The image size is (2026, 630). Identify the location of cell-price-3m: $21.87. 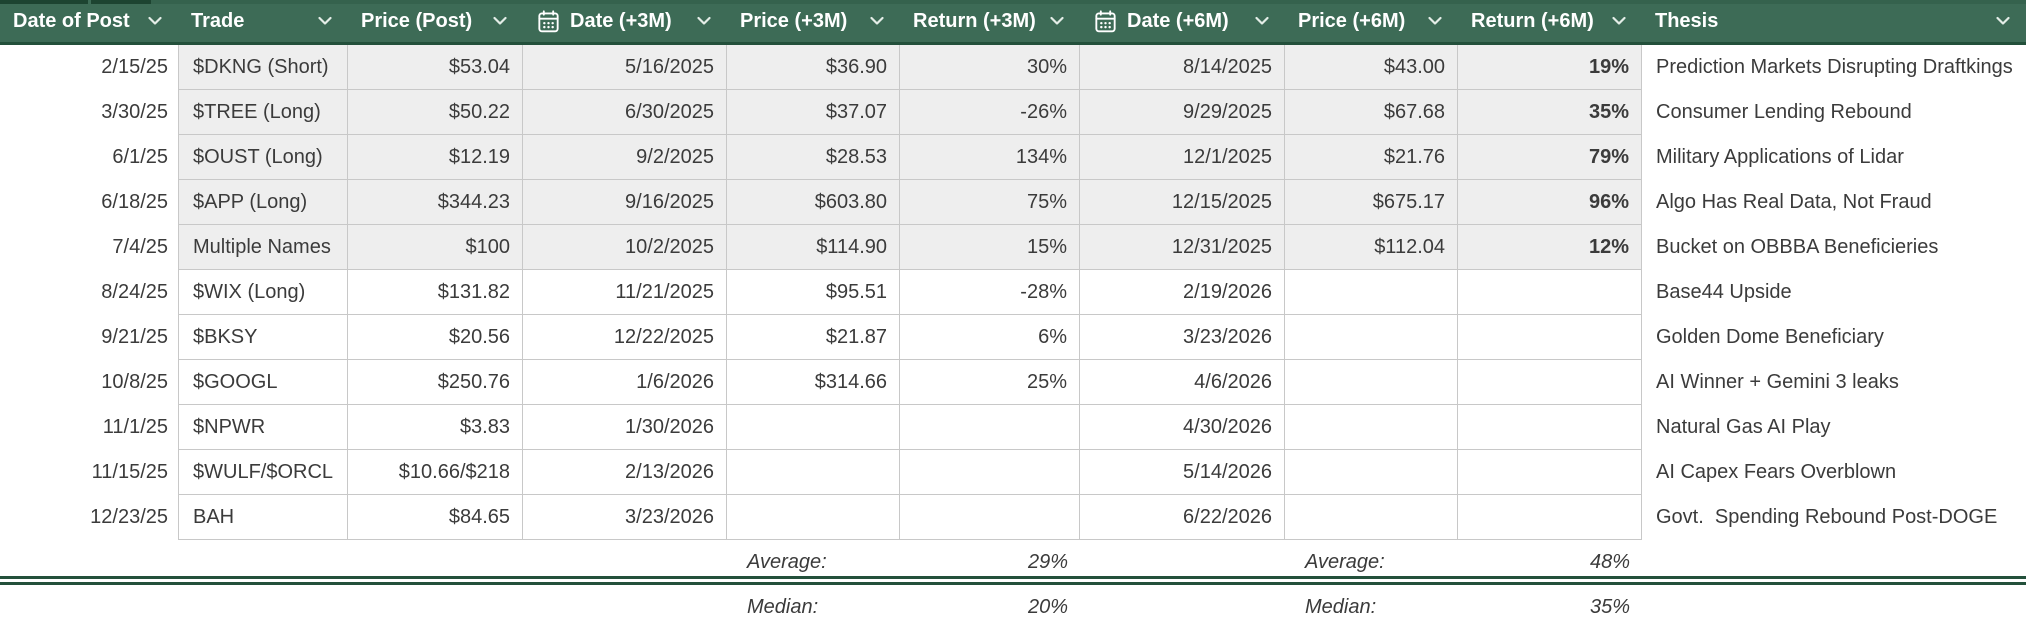
(813, 337).